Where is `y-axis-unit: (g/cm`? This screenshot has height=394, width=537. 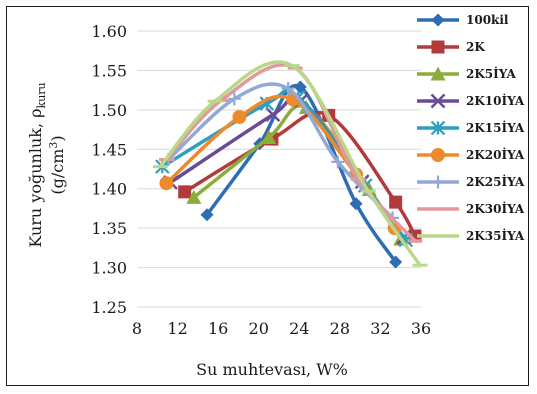
y-axis-unit: (g/cm is located at coordinates (57, 172).